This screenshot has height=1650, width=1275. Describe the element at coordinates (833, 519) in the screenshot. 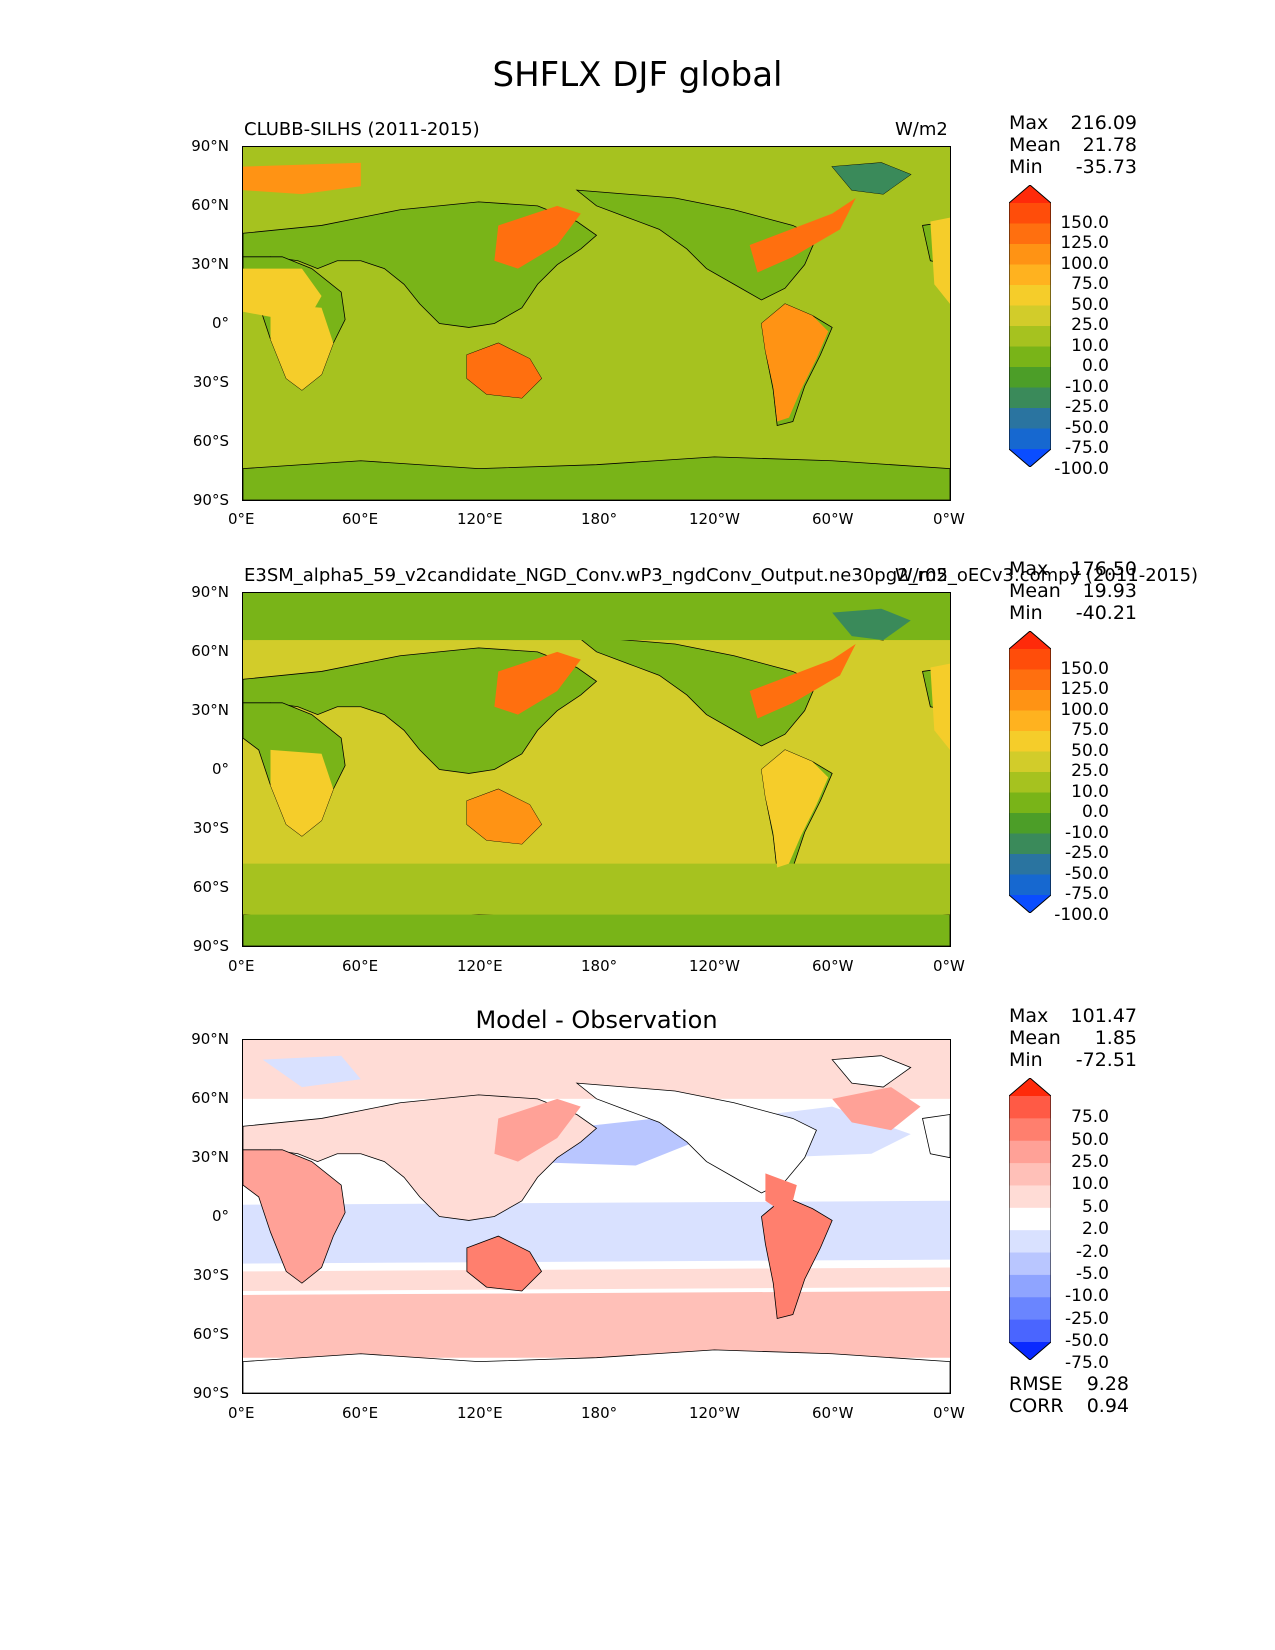

I see `p1-lon-tick: 60°W` at that location.